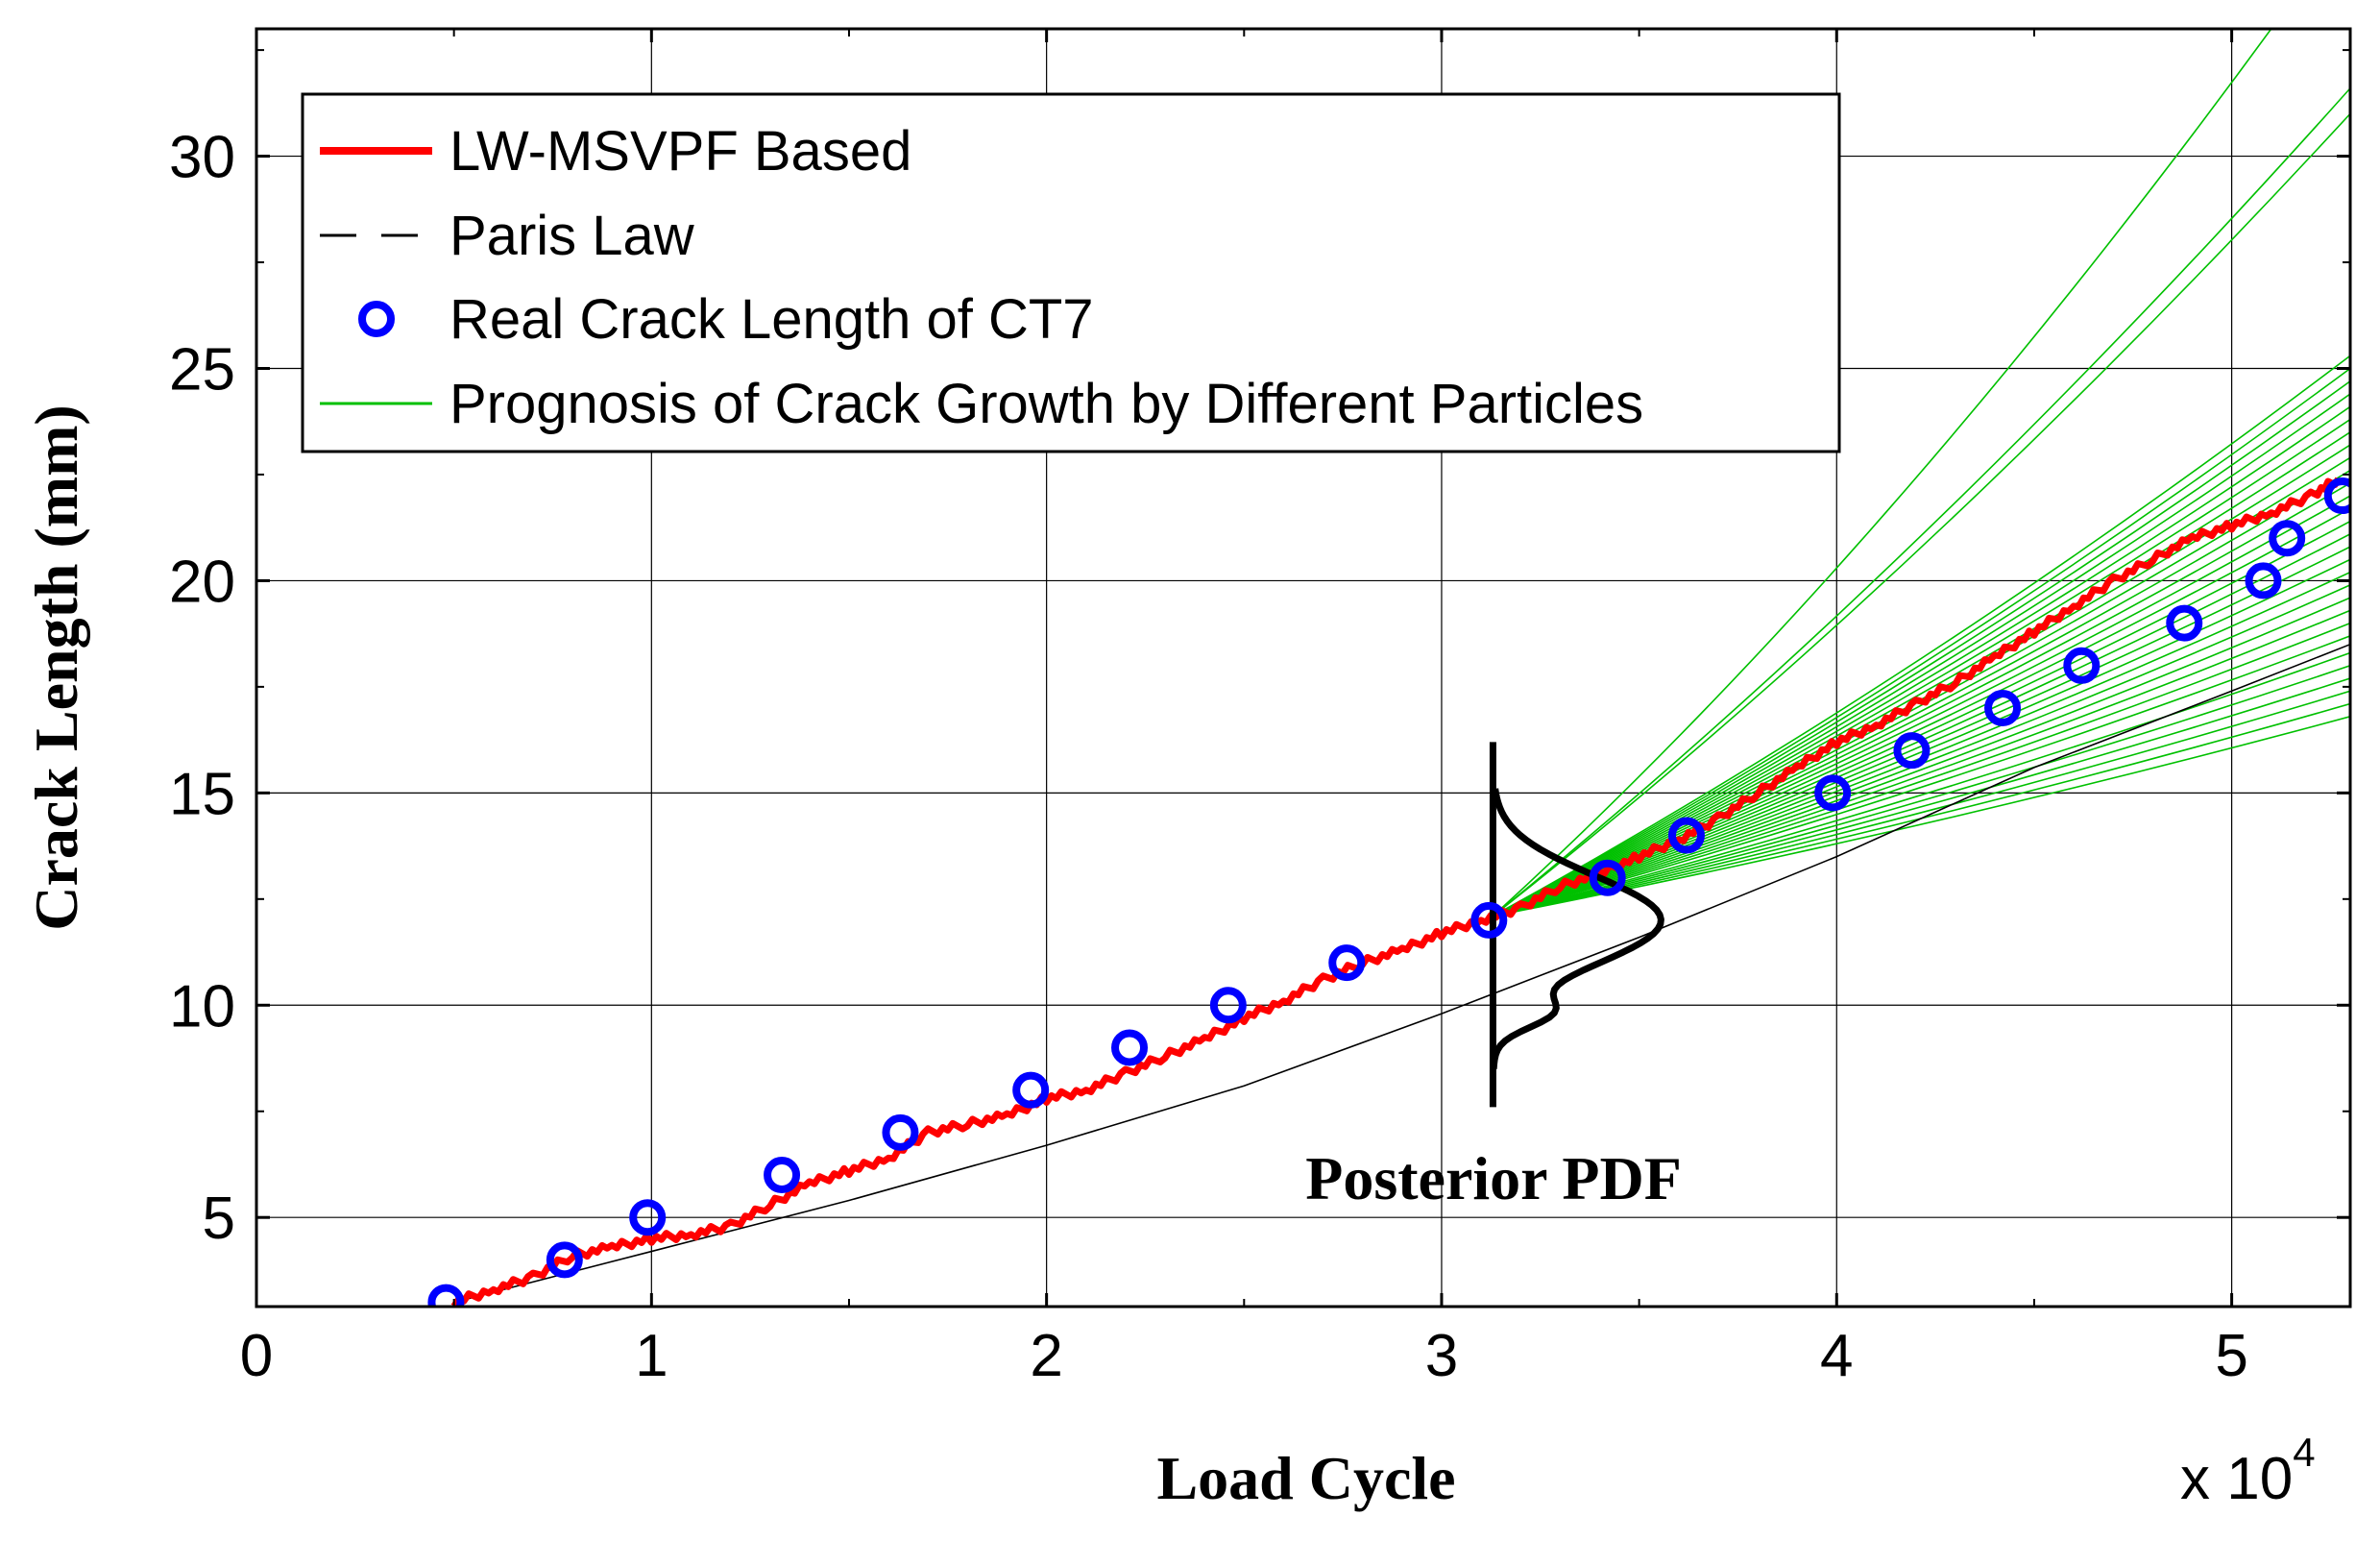  I want to click on y-tick-label-5: 5, so click(219, 1219).